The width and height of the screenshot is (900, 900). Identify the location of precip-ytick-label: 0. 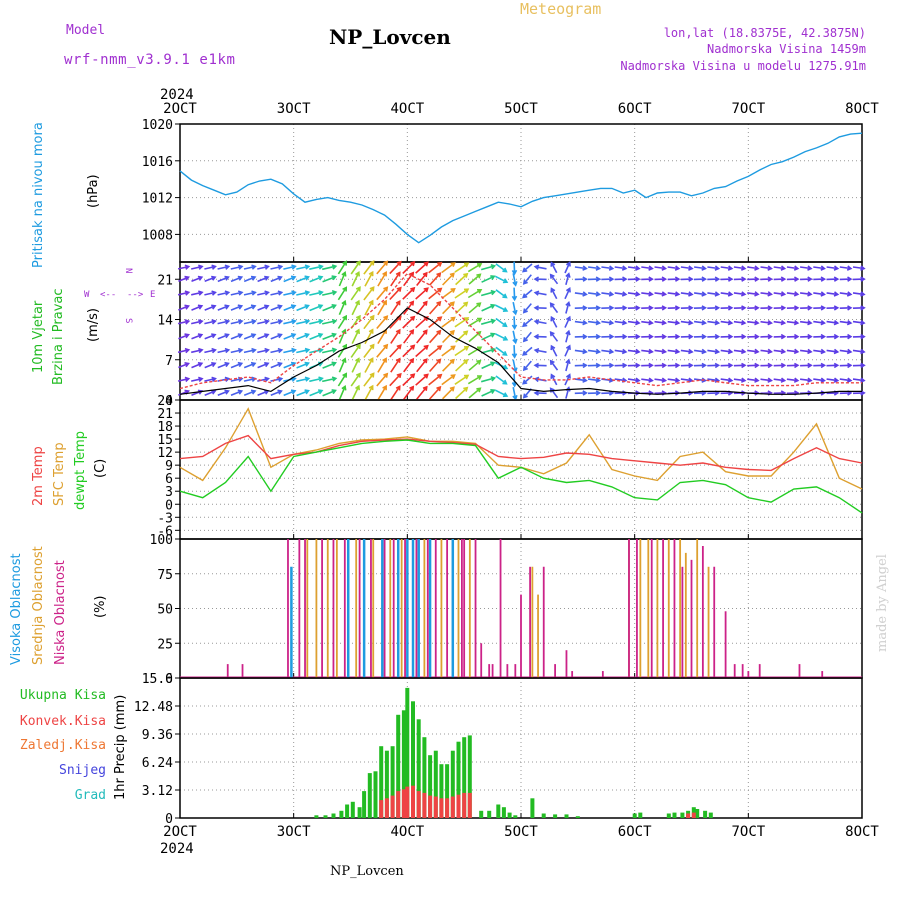
(169, 819).